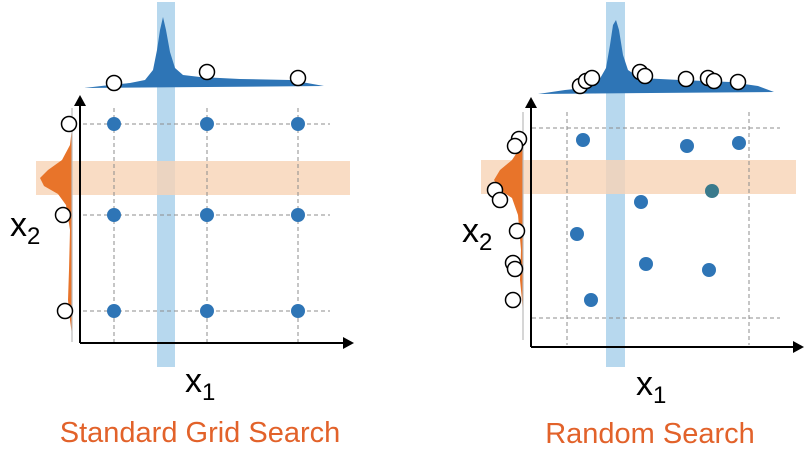 This screenshot has height=455, width=808. What do you see at coordinates (80, 100) in the screenshot?
I see `grid-y-axis-arrow` at bounding box center [80, 100].